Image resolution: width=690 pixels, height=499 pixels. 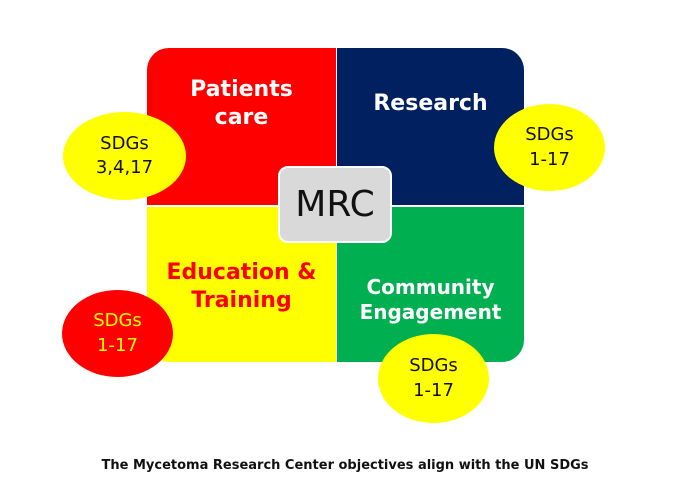 I want to click on center-mrc-box: MRC, so click(x=335, y=204).